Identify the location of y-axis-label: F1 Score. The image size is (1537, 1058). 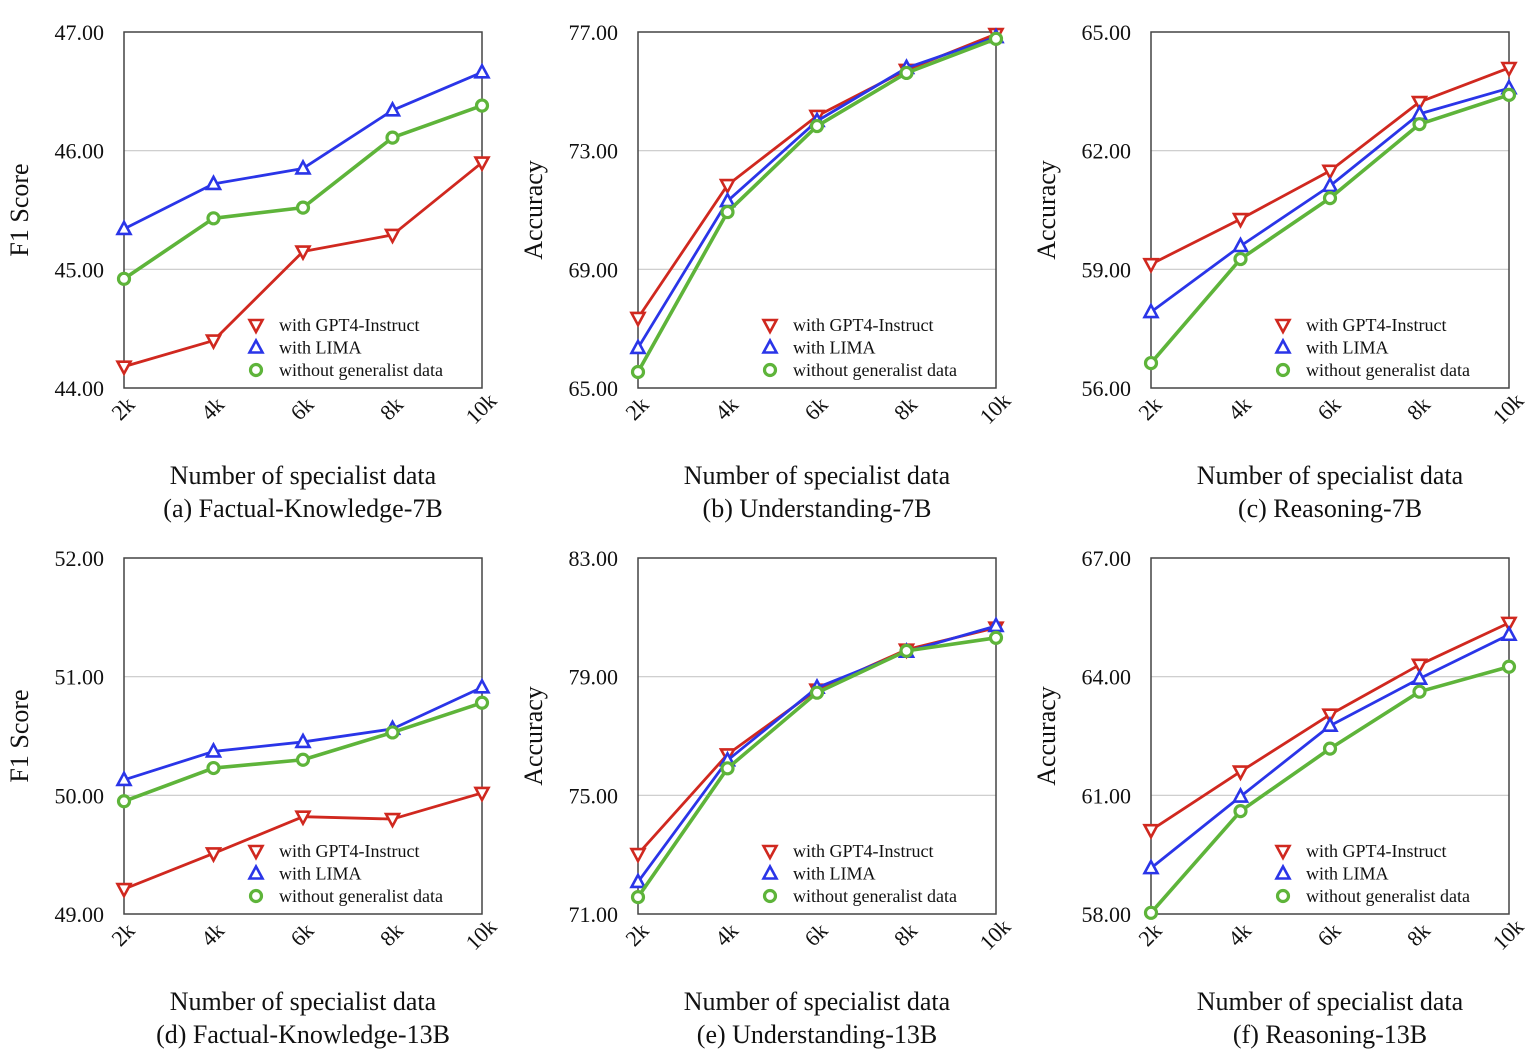
(19, 209).